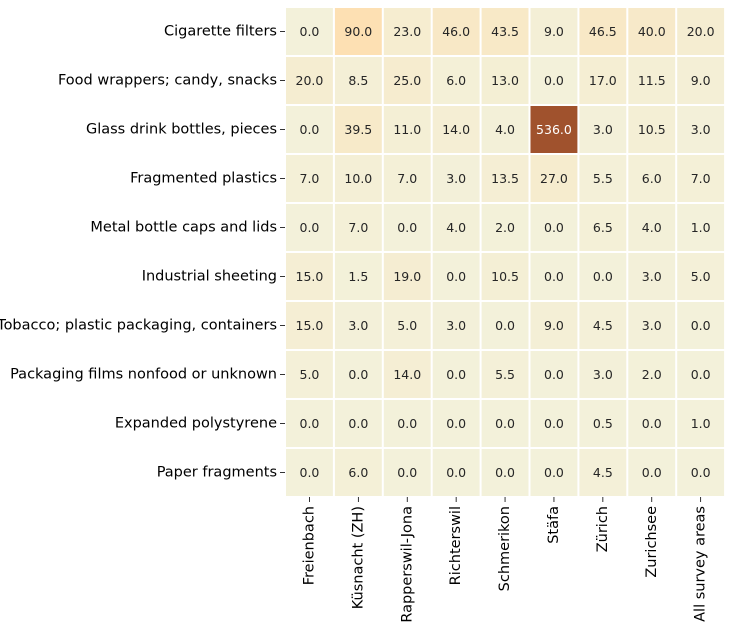 The width and height of the screenshot is (732, 623). I want to click on cell-value-label: 11.5, so click(652, 80).